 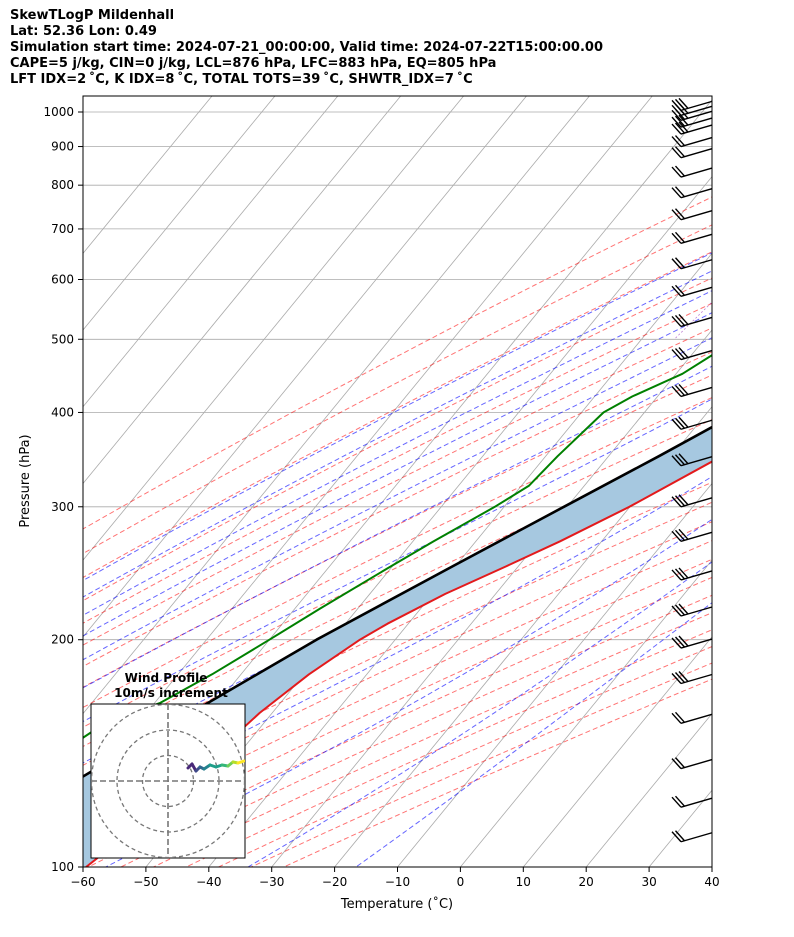 I want to click on inset-subtitle: 10m/s increment, so click(x=171, y=693).